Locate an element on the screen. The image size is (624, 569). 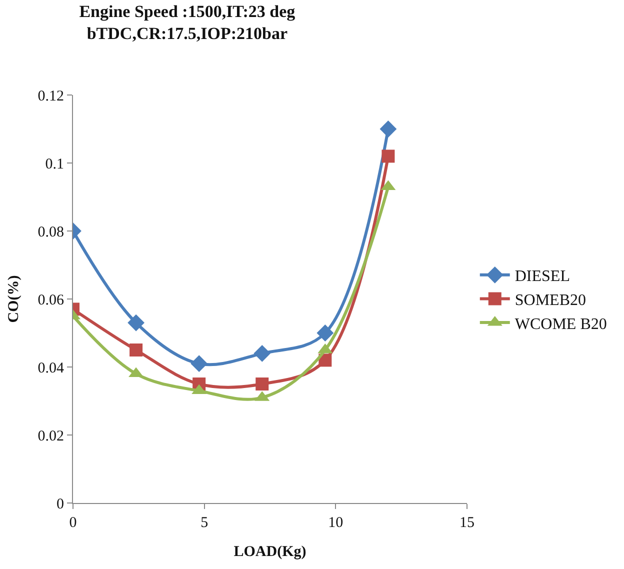
y-tick-label: 0.08 is located at coordinates (51, 232).